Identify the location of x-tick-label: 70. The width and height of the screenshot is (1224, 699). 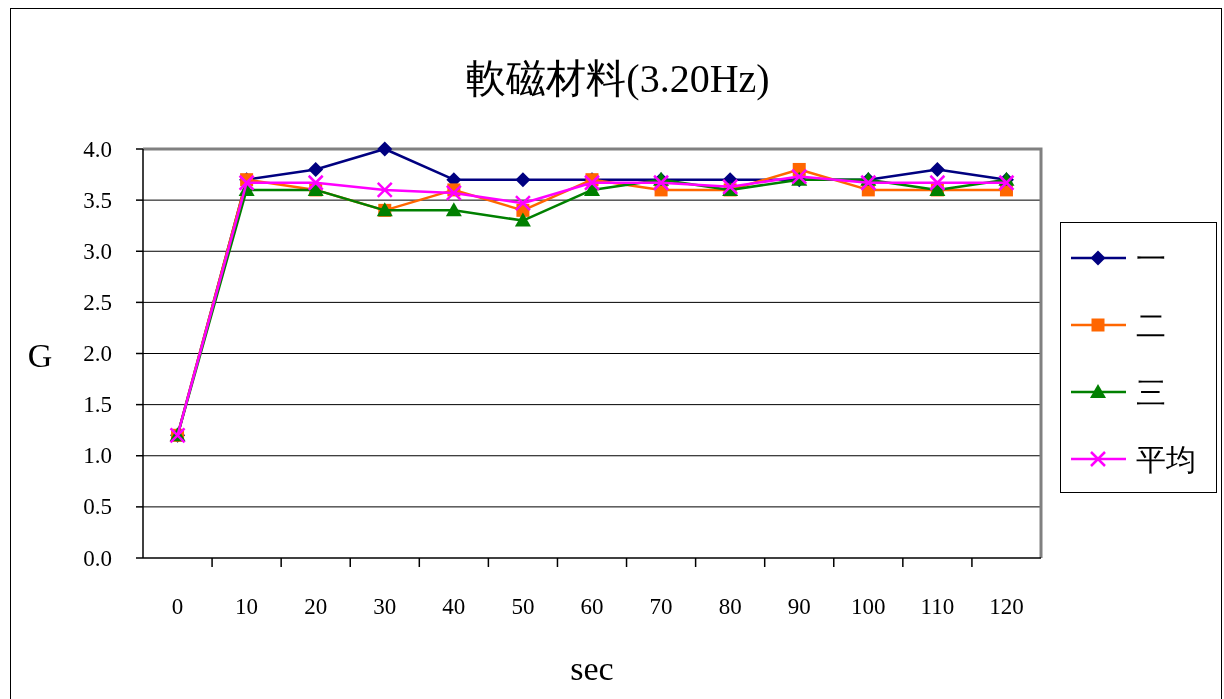
(661, 606).